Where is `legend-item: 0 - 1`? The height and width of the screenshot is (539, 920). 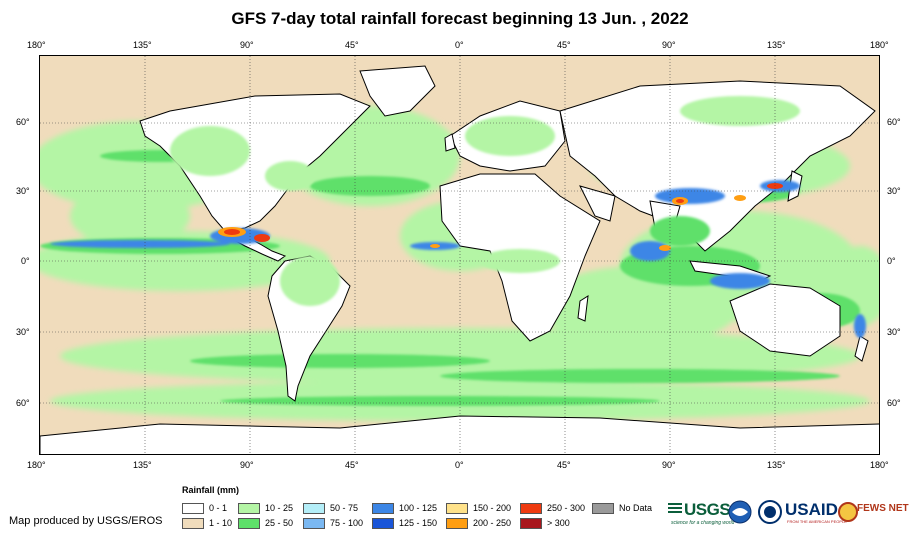 legend-item: 0 - 1 is located at coordinates (204, 508).